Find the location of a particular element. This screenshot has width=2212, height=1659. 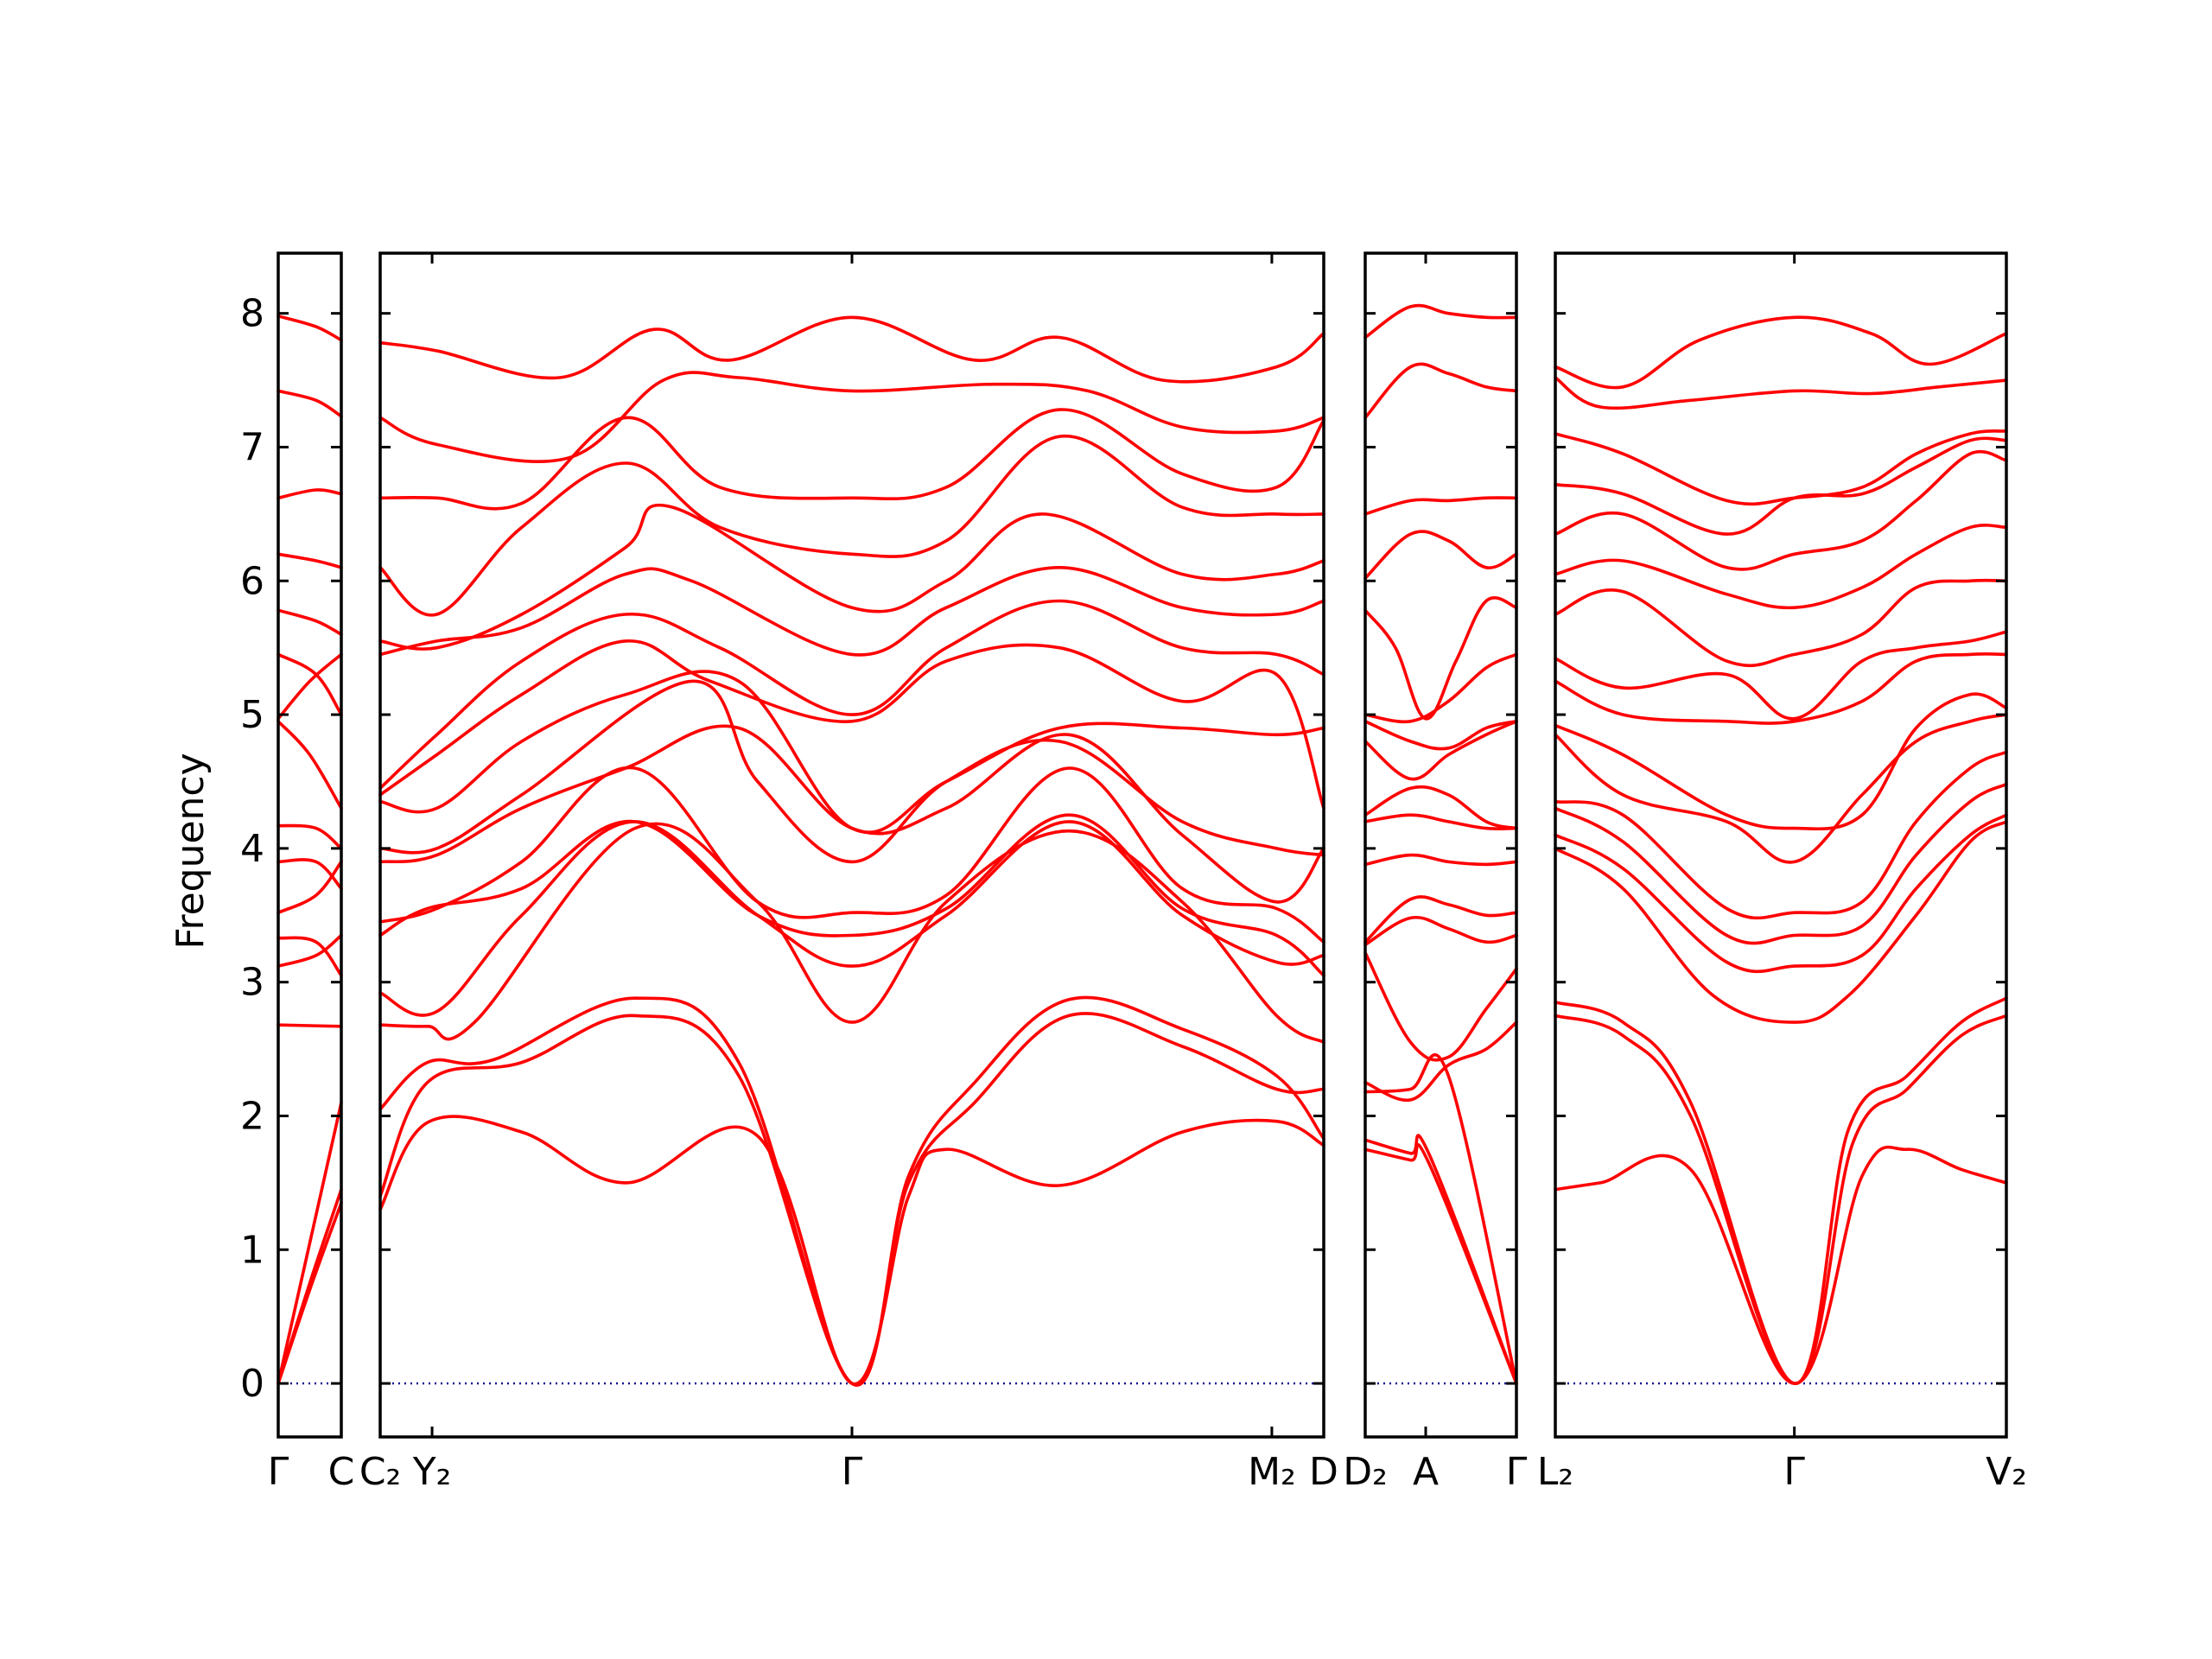

y-tick-label: 7 is located at coordinates (252, 447).